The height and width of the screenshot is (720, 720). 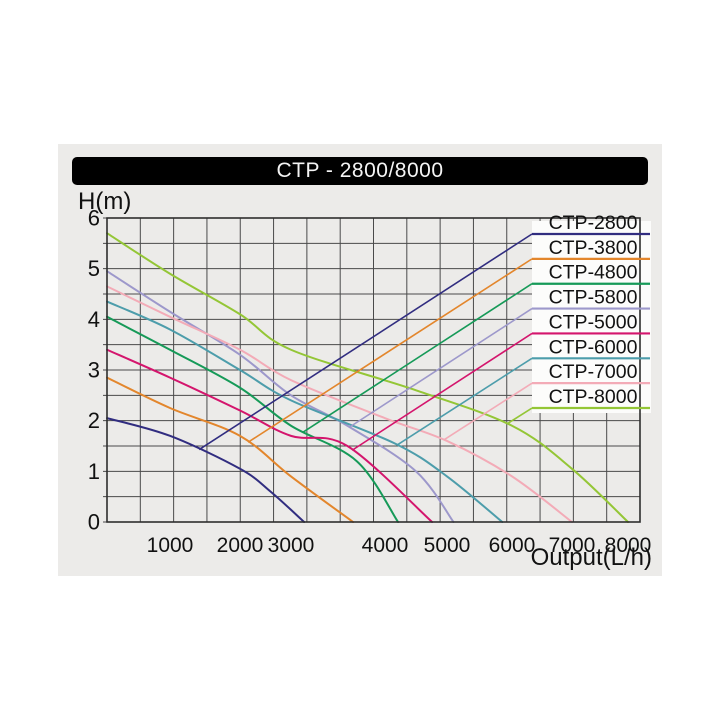 I want to click on x-tick-label: 5000, so click(x=447, y=545).